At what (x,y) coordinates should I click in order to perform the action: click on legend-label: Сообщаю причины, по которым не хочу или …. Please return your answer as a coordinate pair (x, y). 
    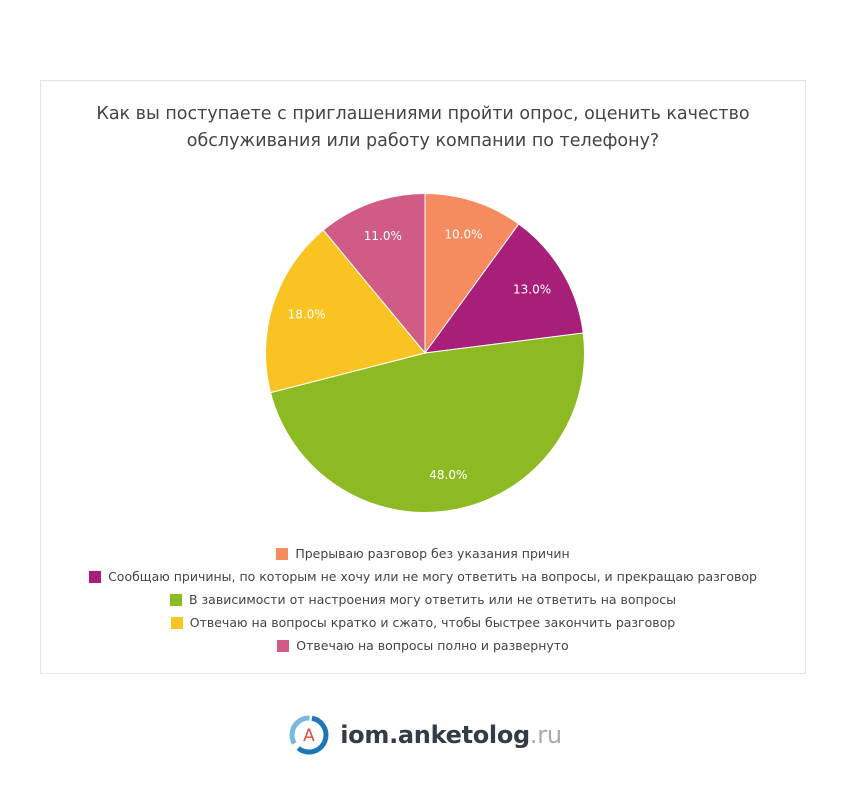
    Looking at the image, I should click on (432, 576).